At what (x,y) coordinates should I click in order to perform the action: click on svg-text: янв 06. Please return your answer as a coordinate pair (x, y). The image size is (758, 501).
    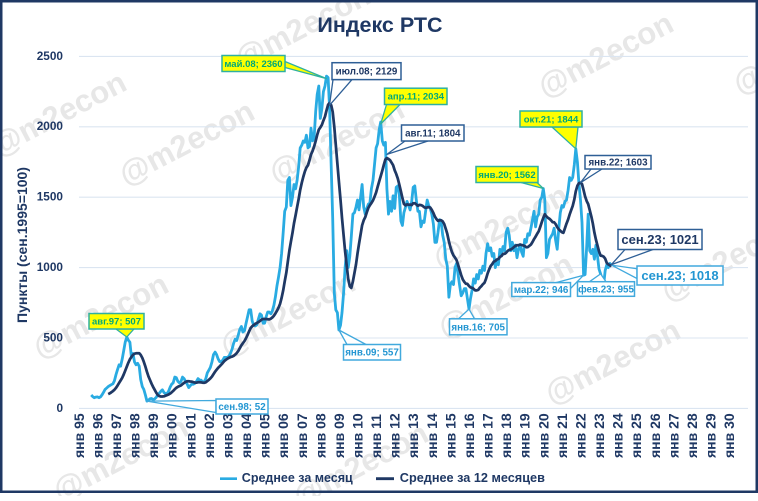
    Looking at the image, I should click on (283, 435).